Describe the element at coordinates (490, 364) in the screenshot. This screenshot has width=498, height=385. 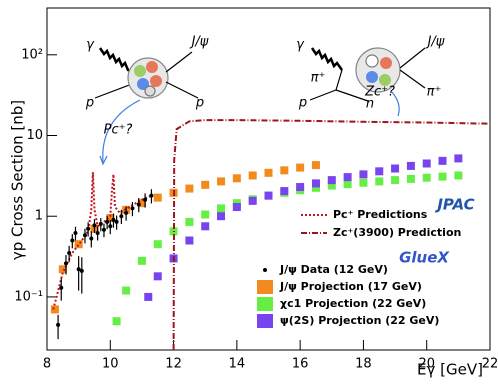
I see `x-tick-label: 22` at that location.